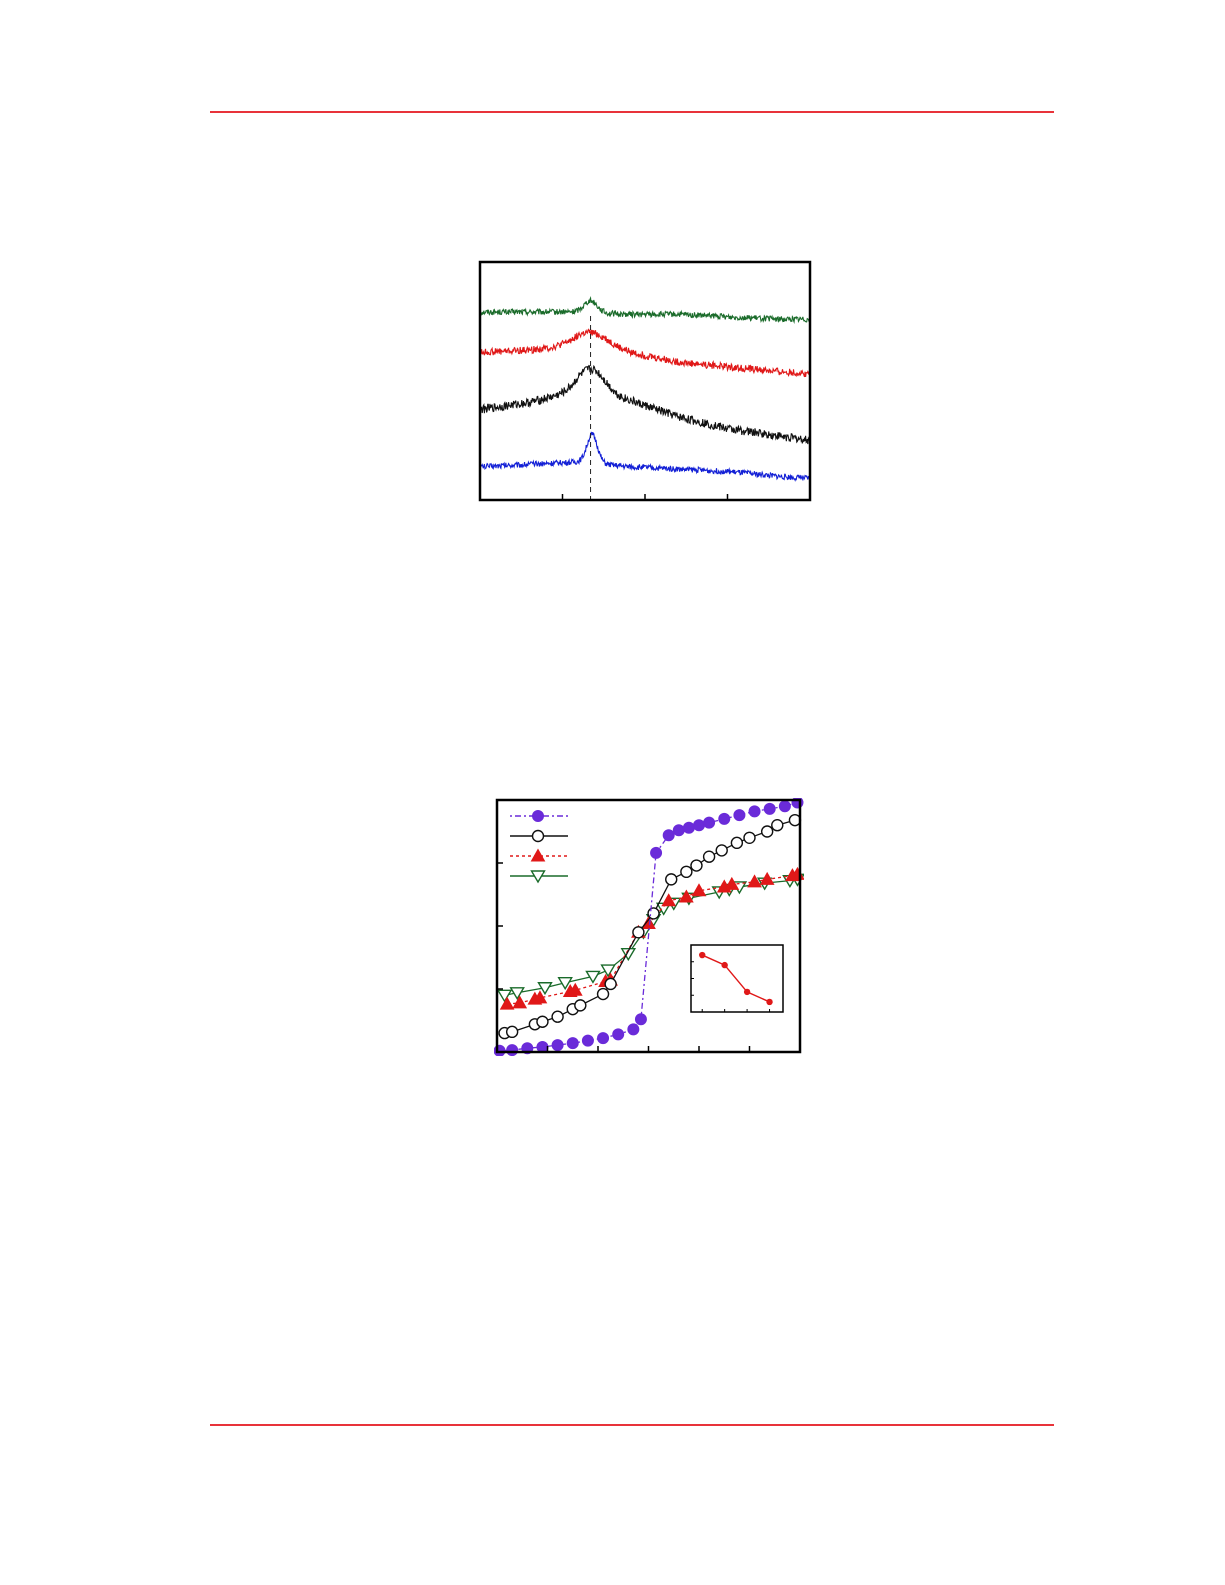  What do you see at coordinates (632, 1425) in the screenshot?
I see `footer-rule` at bounding box center [632, 1425].